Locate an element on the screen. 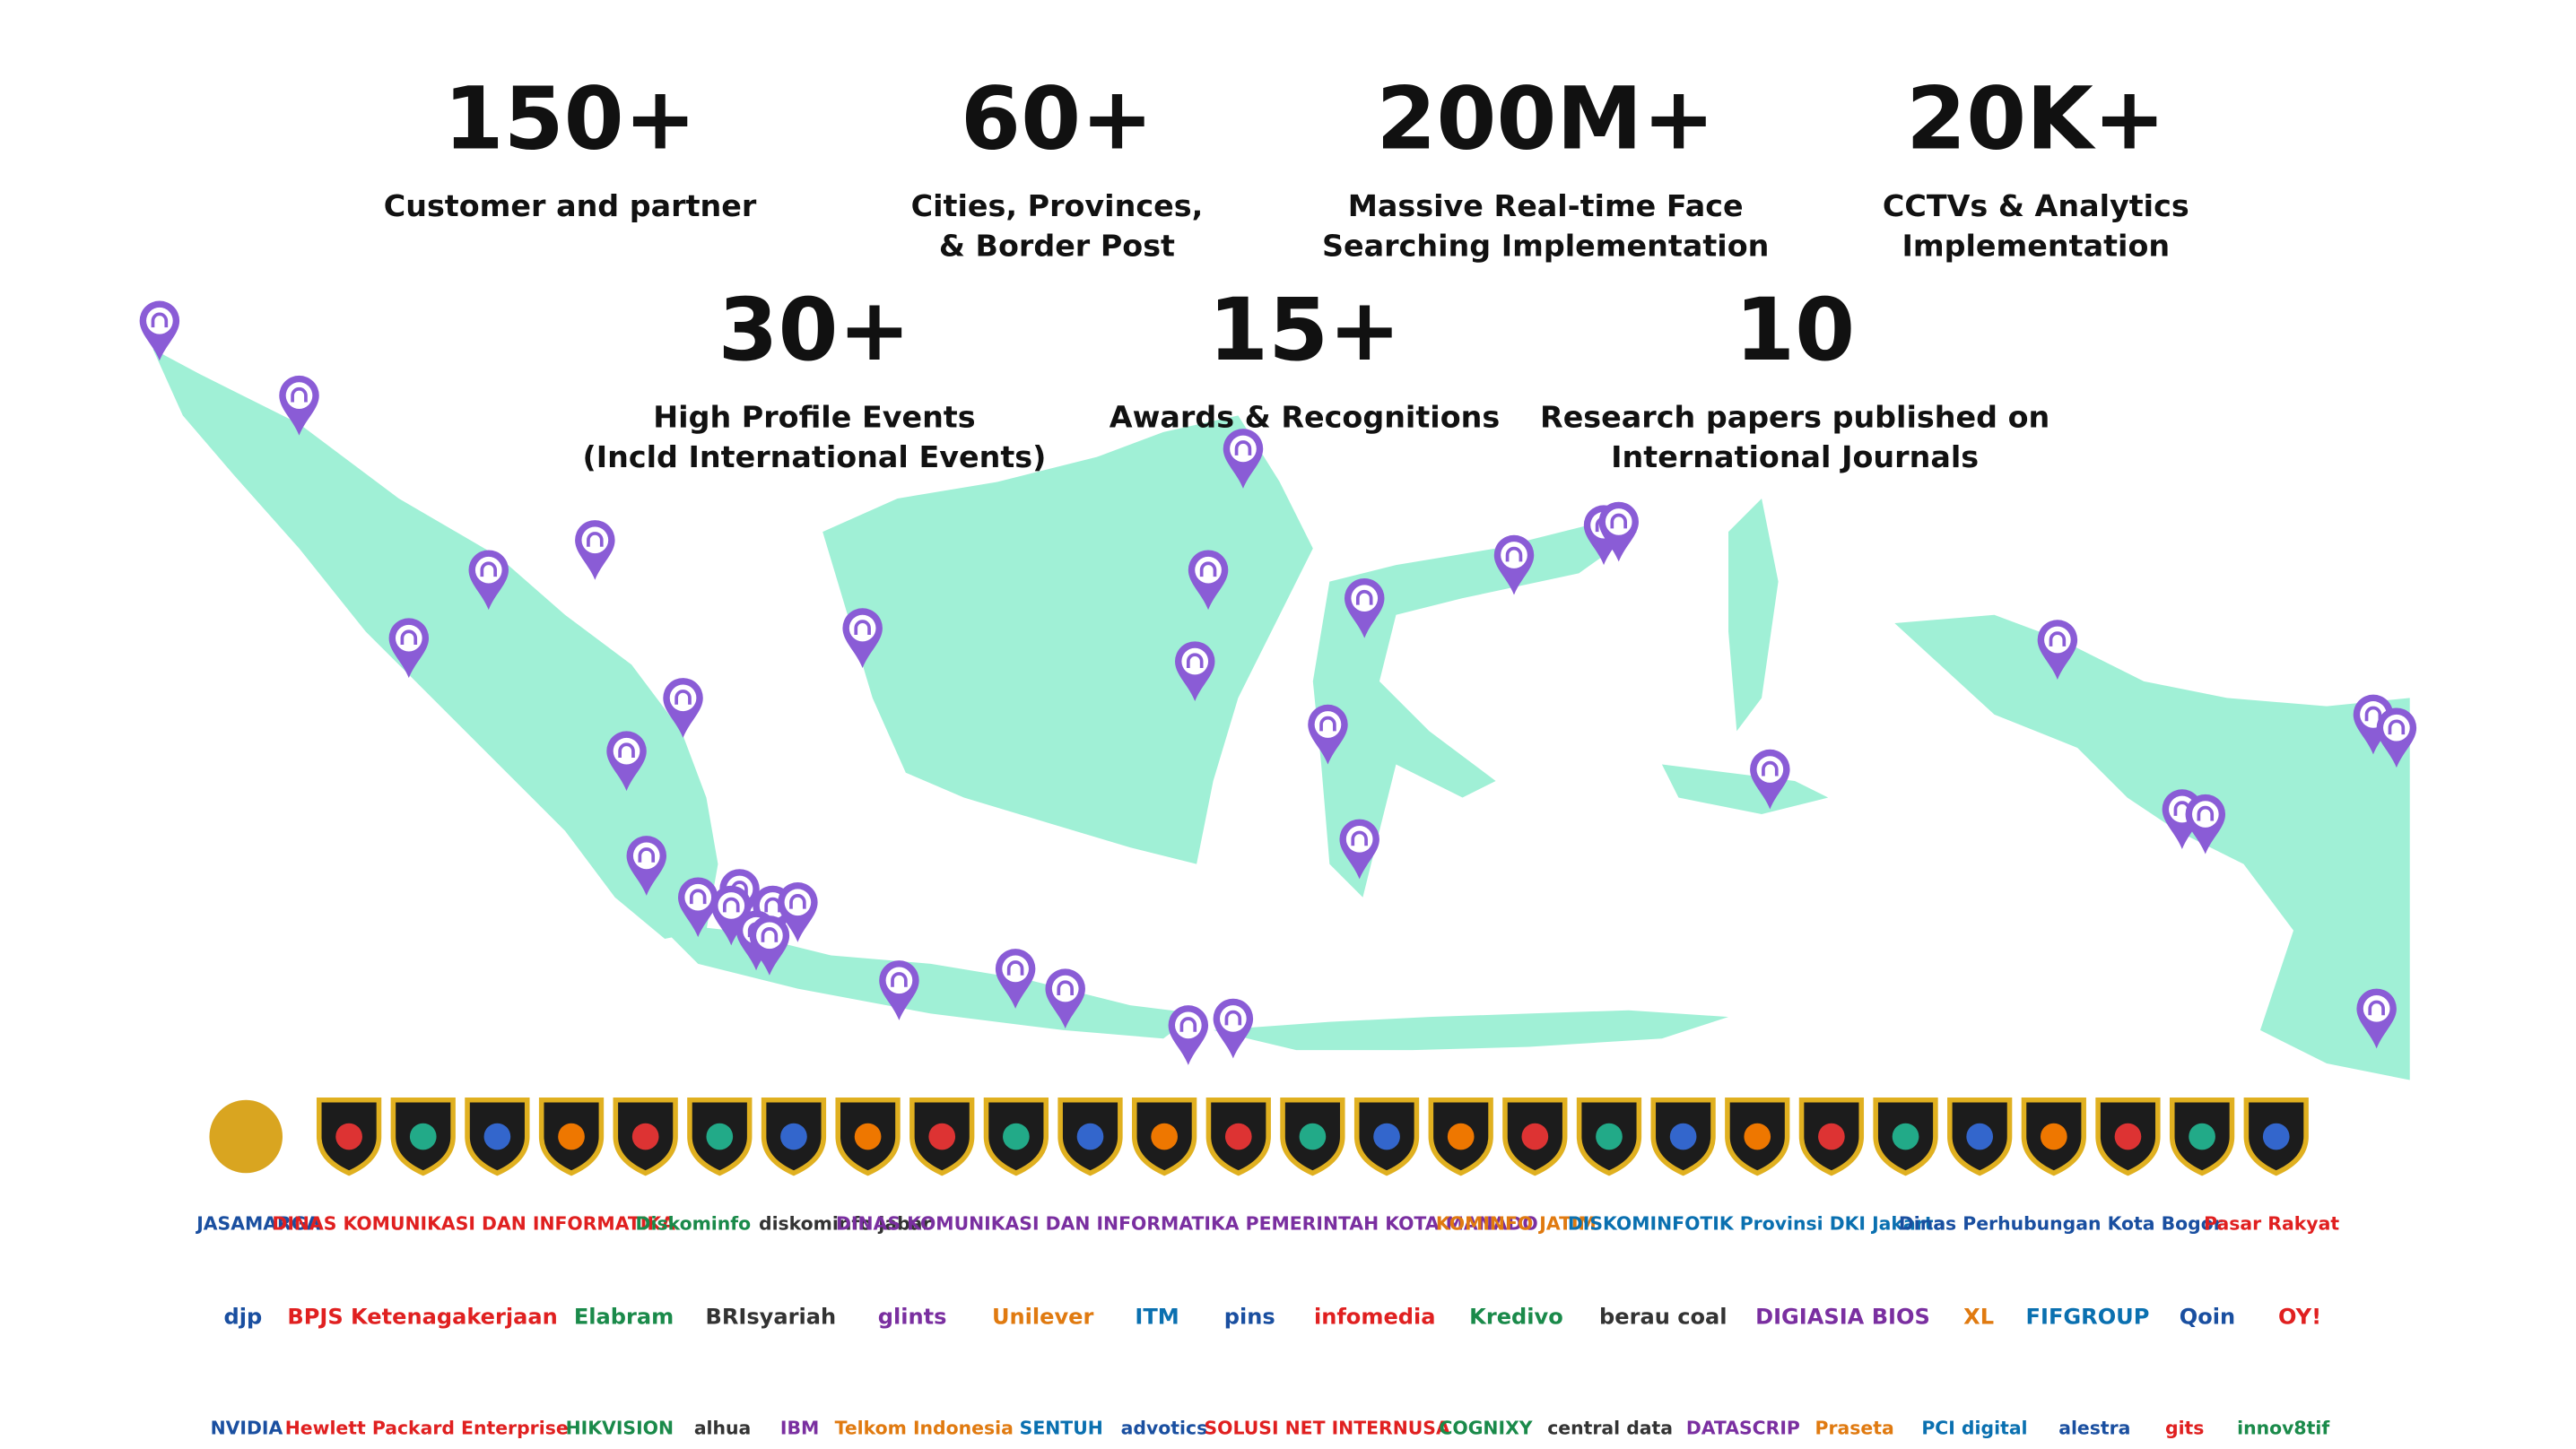  partner-logo: Hewlett Packard Enterprise is located at coordinates (427, 1428).